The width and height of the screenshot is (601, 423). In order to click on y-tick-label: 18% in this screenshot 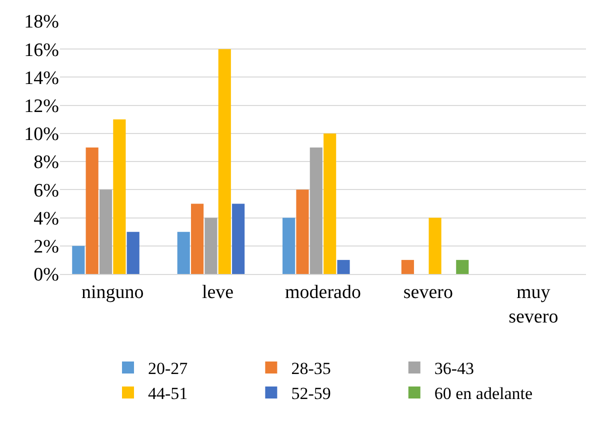, I will do `click(42, 22)`.